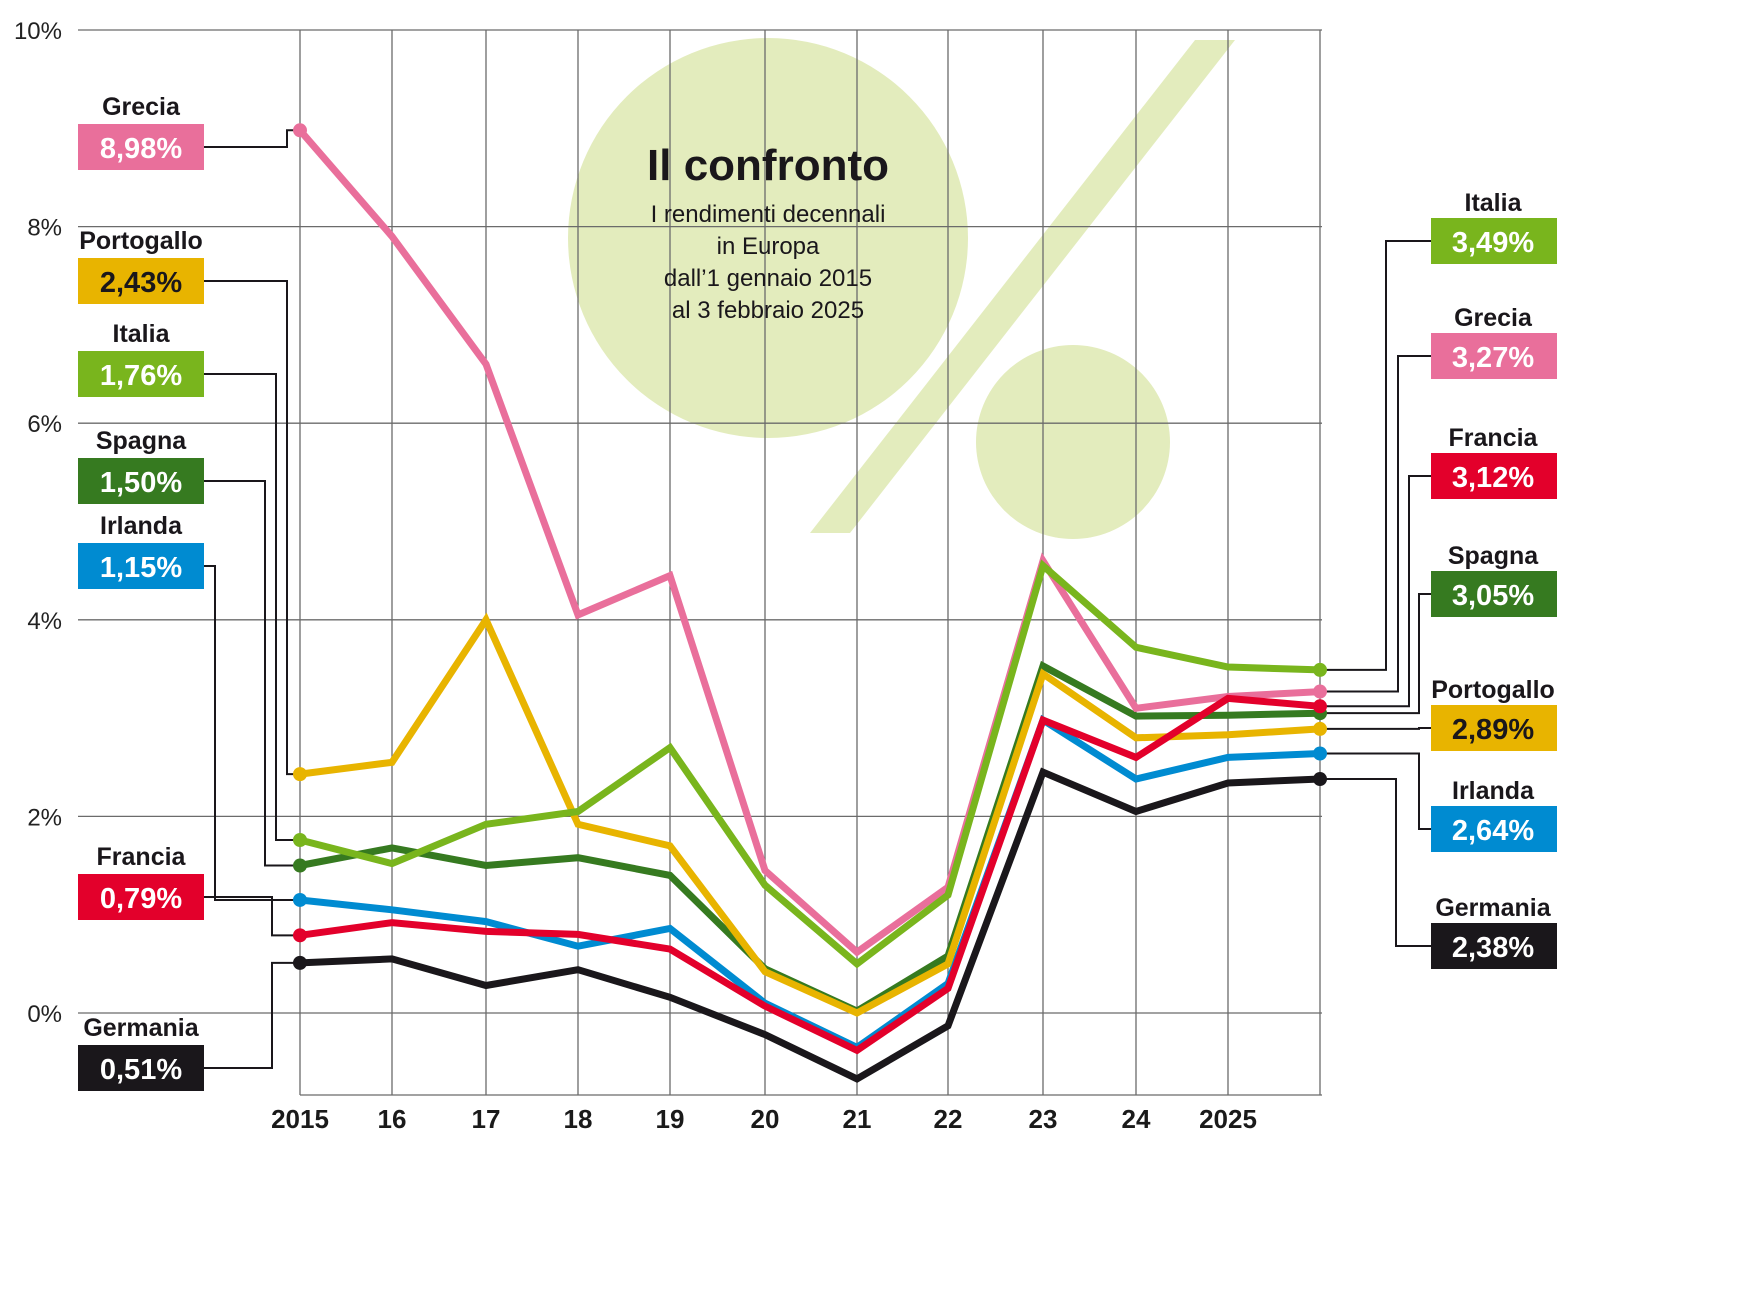 The width and height of the screenshot is (1746, 1309). Describe the element at coordinates (44, 424) in the screenshot. I see `y-tick-label: 6%` at that location.